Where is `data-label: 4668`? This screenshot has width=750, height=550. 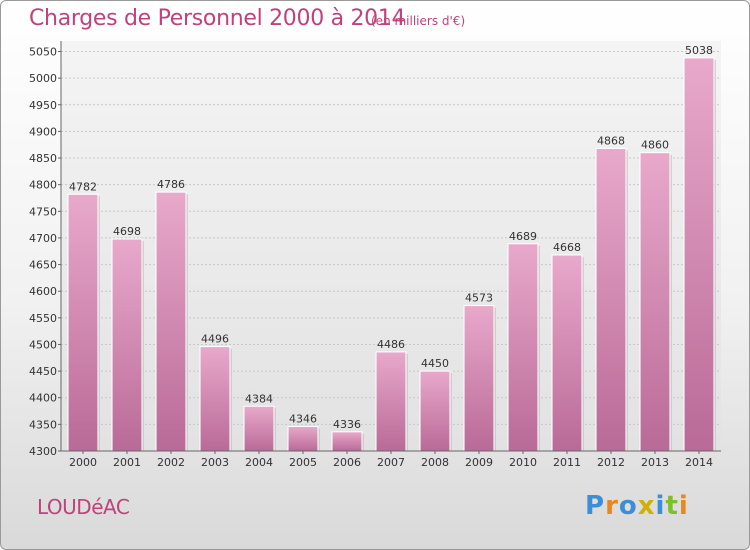 data-label: 4668 is located at coordinates (567, 247).